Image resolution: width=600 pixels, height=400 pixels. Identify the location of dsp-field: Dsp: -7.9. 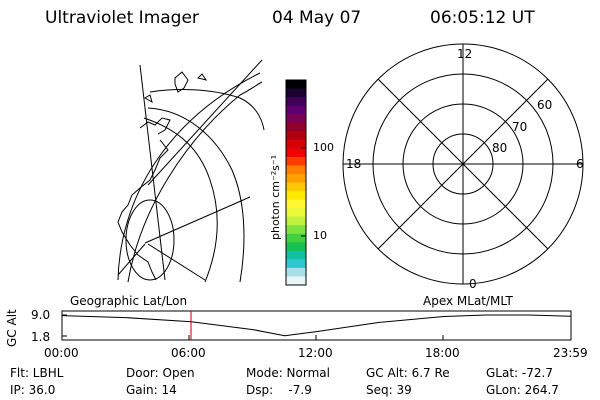
(279, 390).